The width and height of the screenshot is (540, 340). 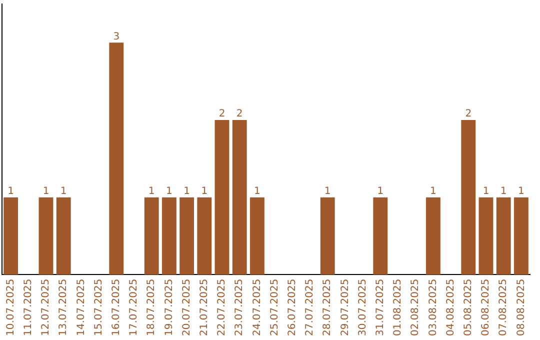 I want to click on x-tick-label: 25.07.2025, so click(x=274, y=307).